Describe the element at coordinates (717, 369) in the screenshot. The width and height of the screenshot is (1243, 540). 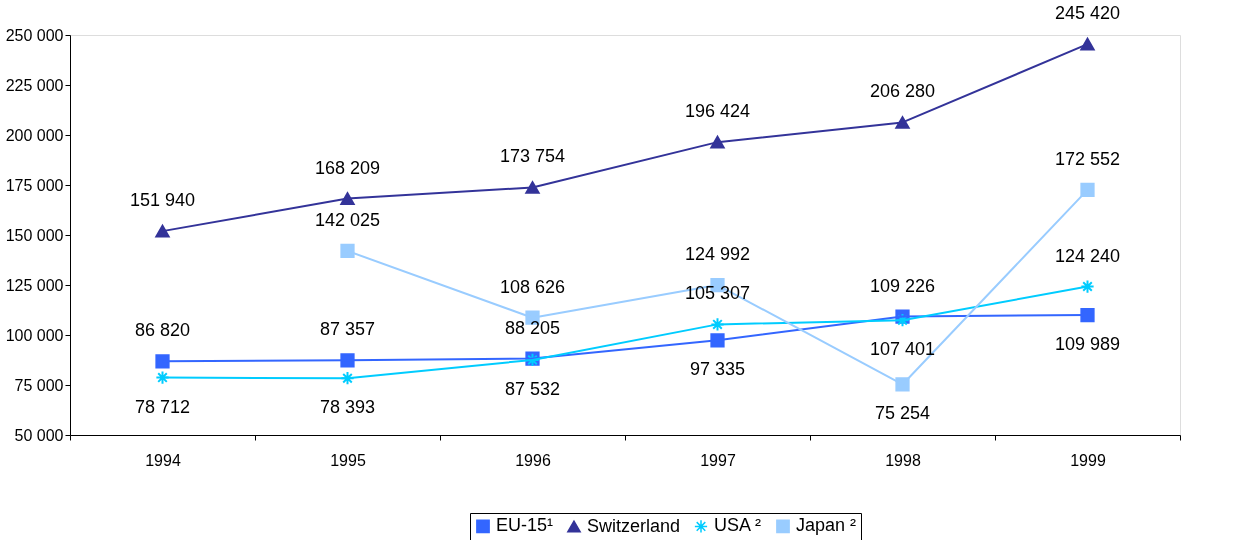
I see `data-label: 97 335` at that location.